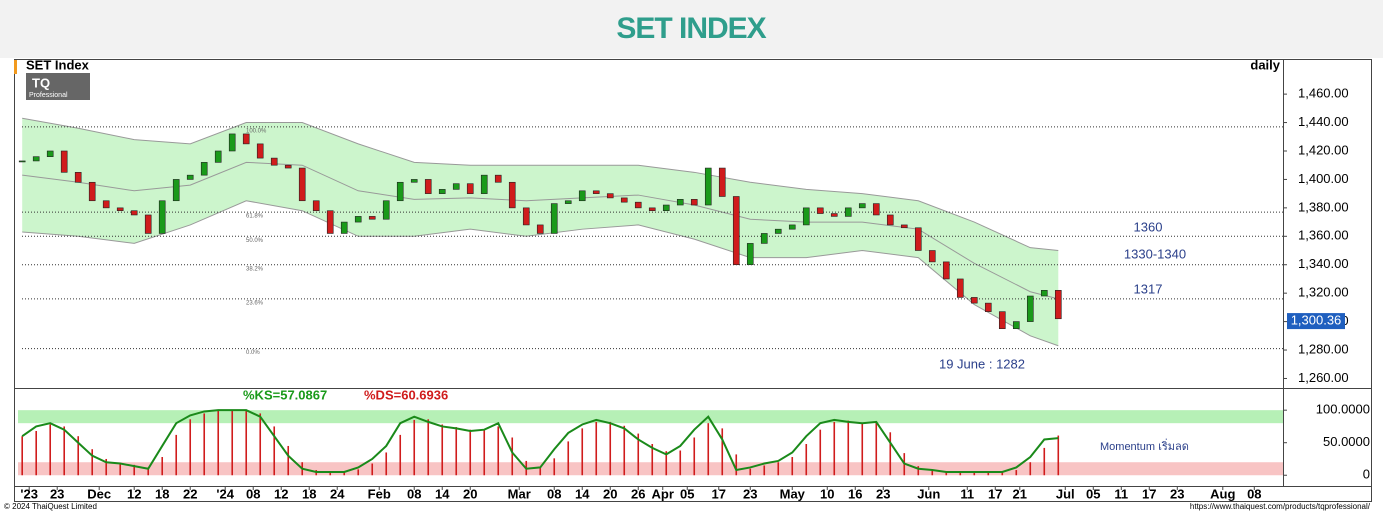 The height and width of the screenshot is (518, 1383). What do you see at coordinates (1323, 377) in the screenshot?
I see `y-tick-label: 1,260.00` at bounding box center [1323, 377].